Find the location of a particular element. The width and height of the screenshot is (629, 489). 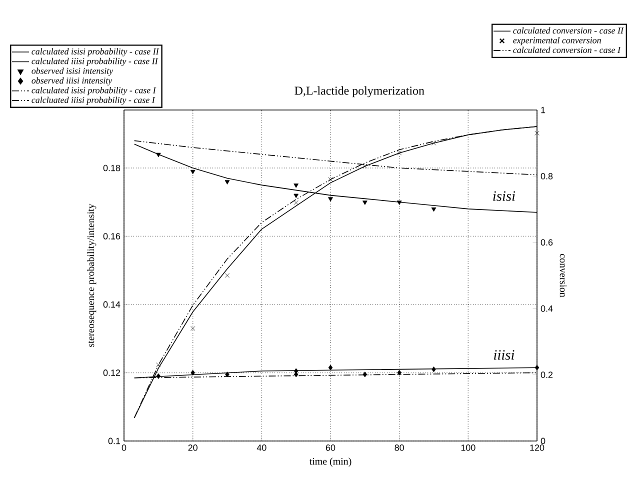

legend-label: calcluated iiisi probability - case I is located at coordinates (94, 100).